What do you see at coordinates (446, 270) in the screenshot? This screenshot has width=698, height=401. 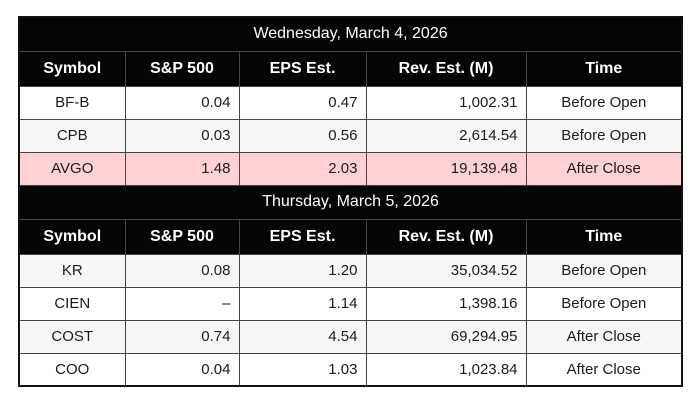 I see `rev-est-cell: 35,034.52` at bounding box center [446, 270].